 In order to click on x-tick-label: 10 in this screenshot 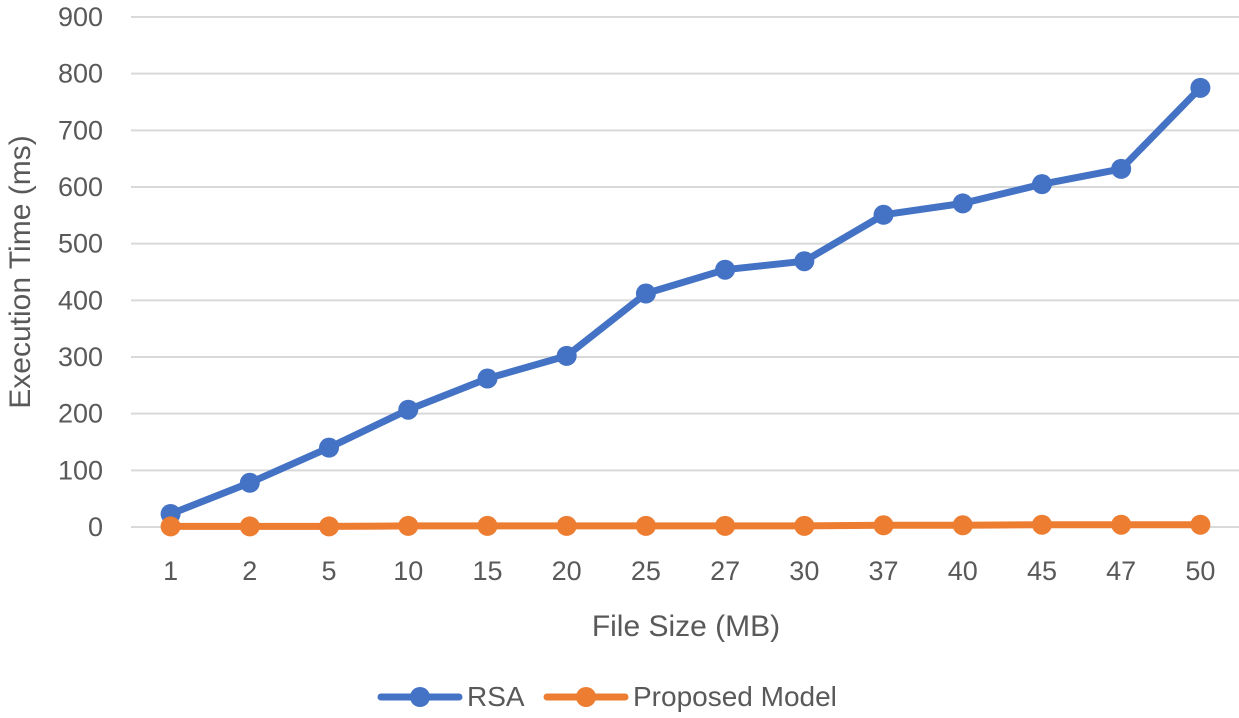, I will do `click(408, 571)`.